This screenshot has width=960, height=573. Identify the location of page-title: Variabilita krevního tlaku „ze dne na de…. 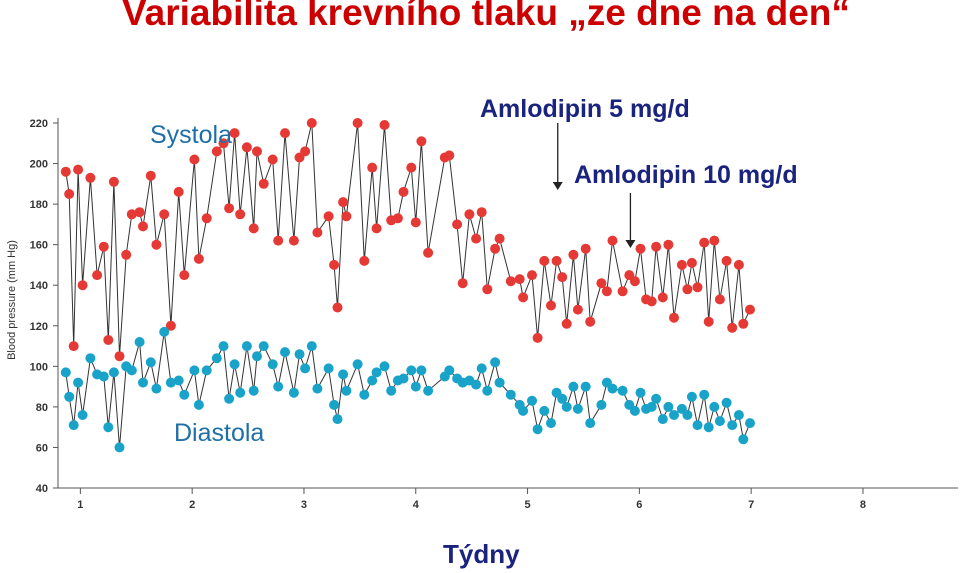
(486, 16).